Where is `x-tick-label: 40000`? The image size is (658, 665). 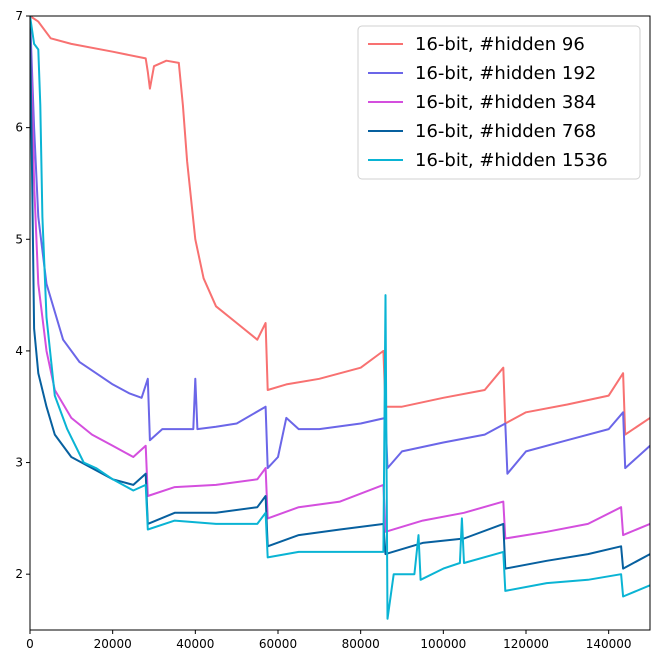
x-tick-label: 40000 is located at coordinates (195, 644).